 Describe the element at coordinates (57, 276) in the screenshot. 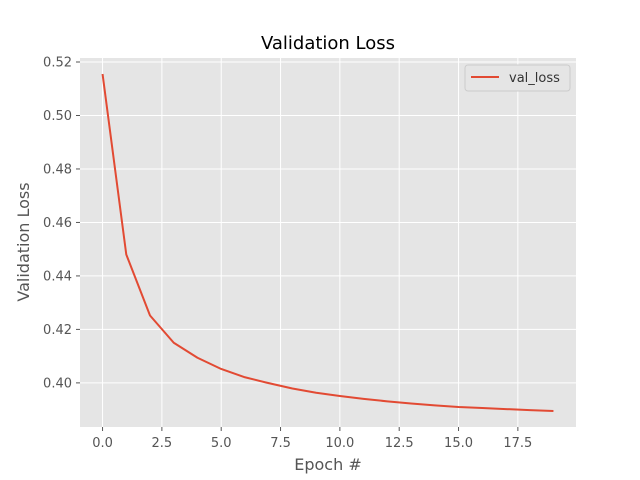

I see `y-tick-label: 0.44` at that location.